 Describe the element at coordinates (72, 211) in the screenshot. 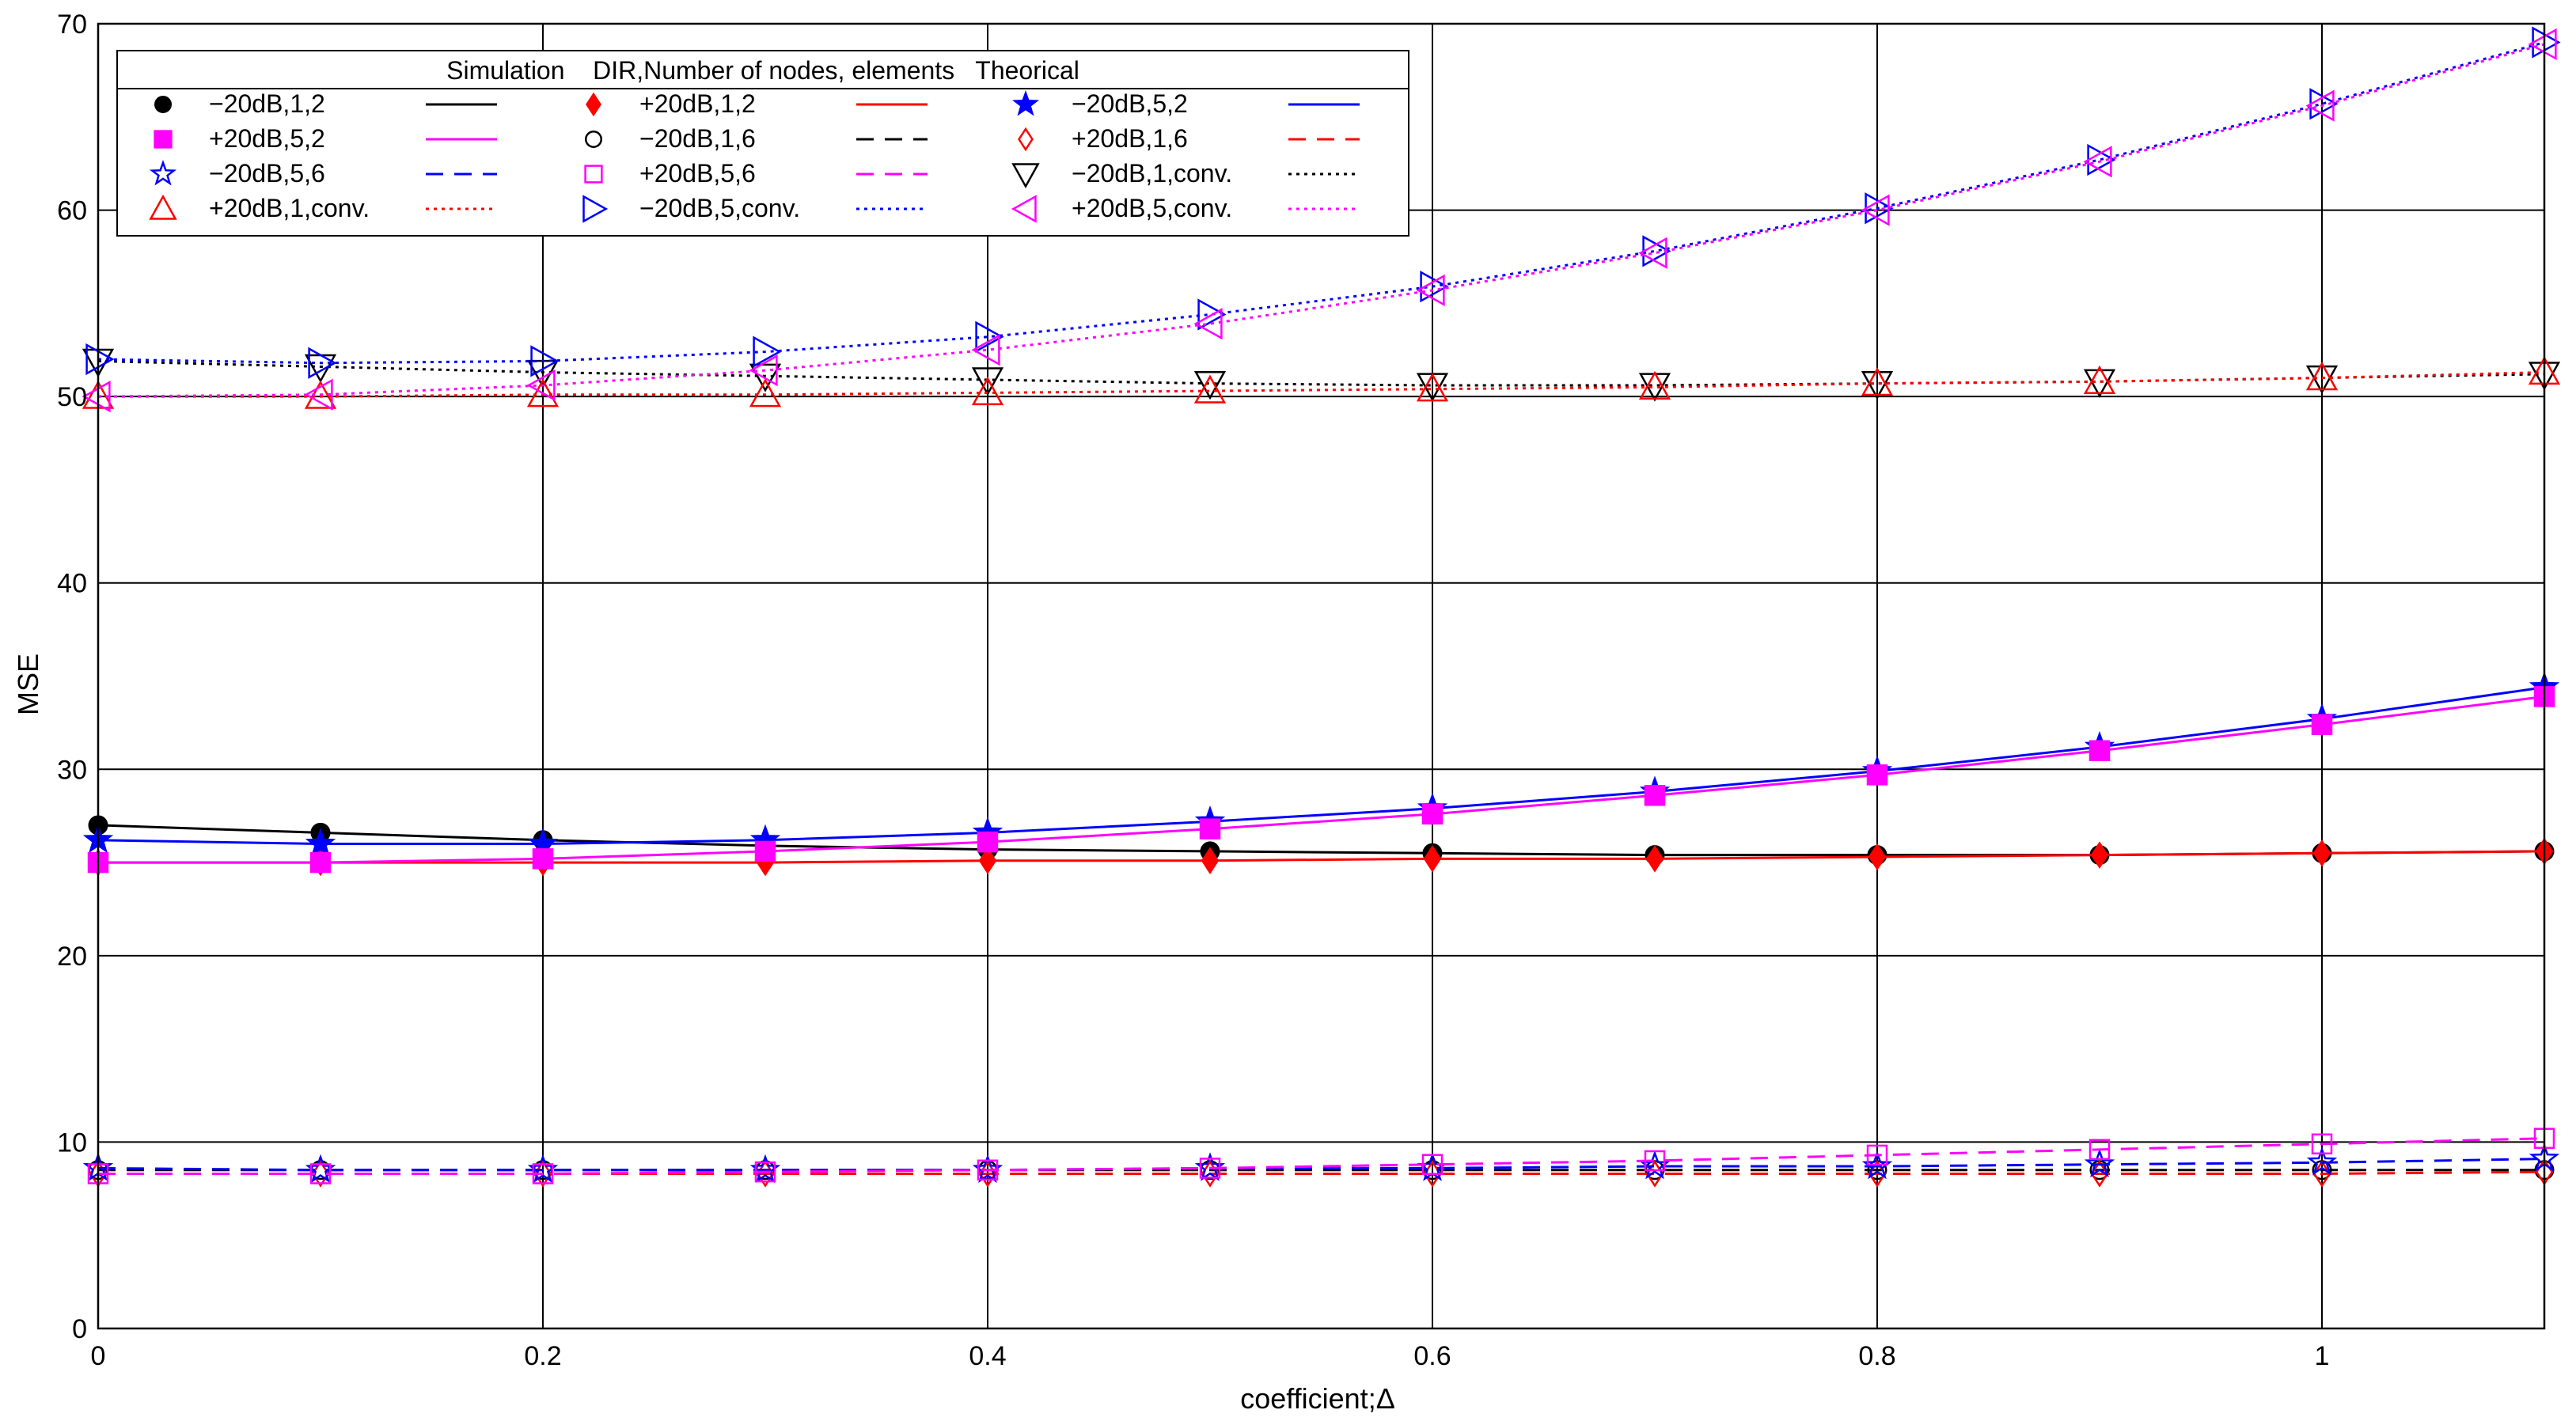

I see `y-tick-label: 60` at that location.